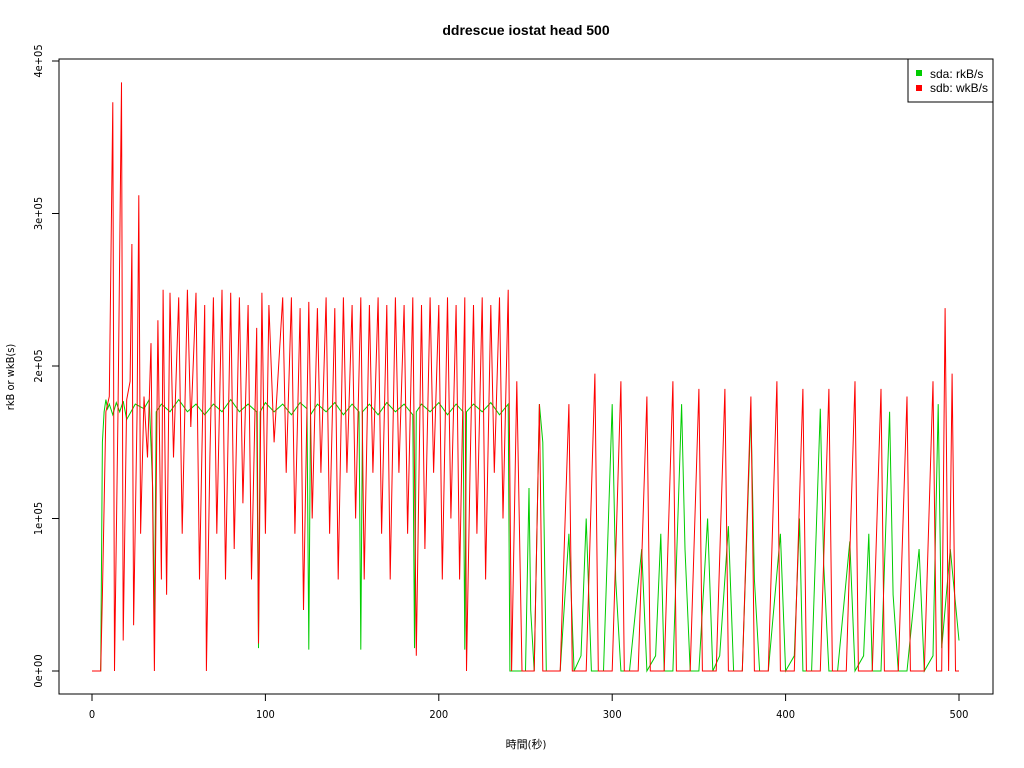 The image size is (1024, 768). What do you see at coordinates (956, 74) in the screenshot?
I see `legend-label-sda: sda: rkB/s` at bounding box center [956, 74].